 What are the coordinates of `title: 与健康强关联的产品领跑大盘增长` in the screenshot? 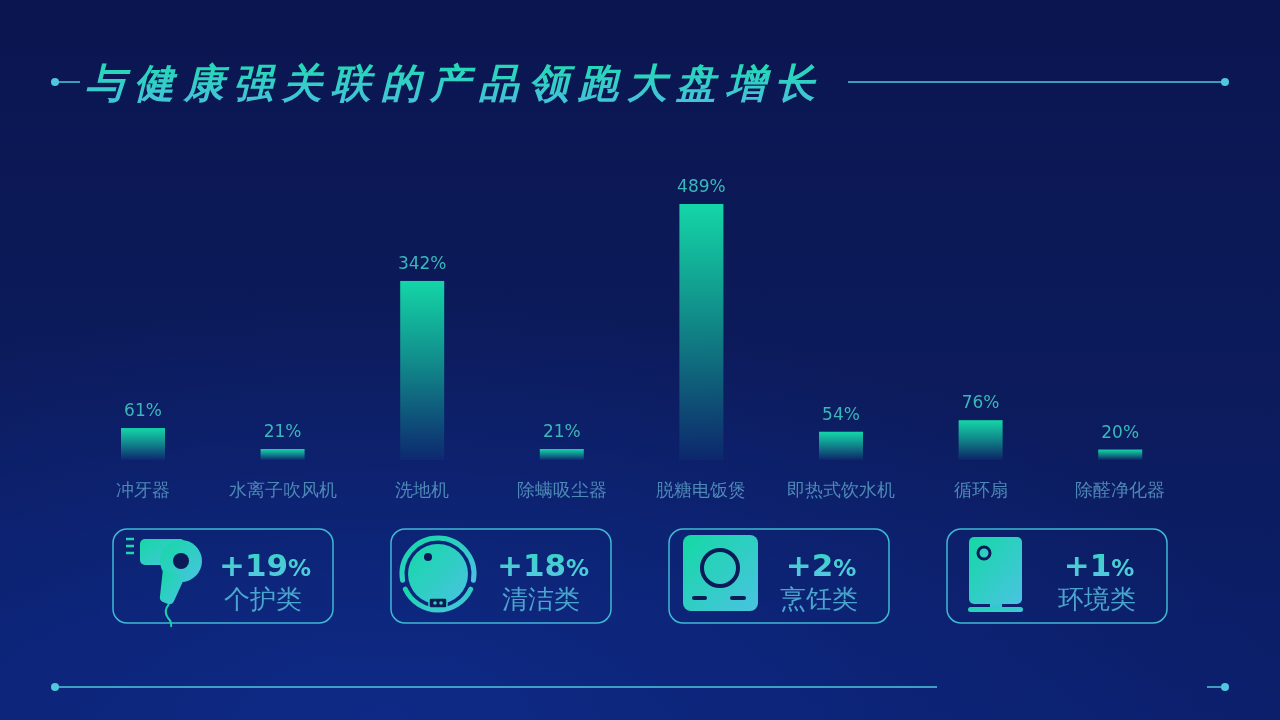 It's located at (450, 83).